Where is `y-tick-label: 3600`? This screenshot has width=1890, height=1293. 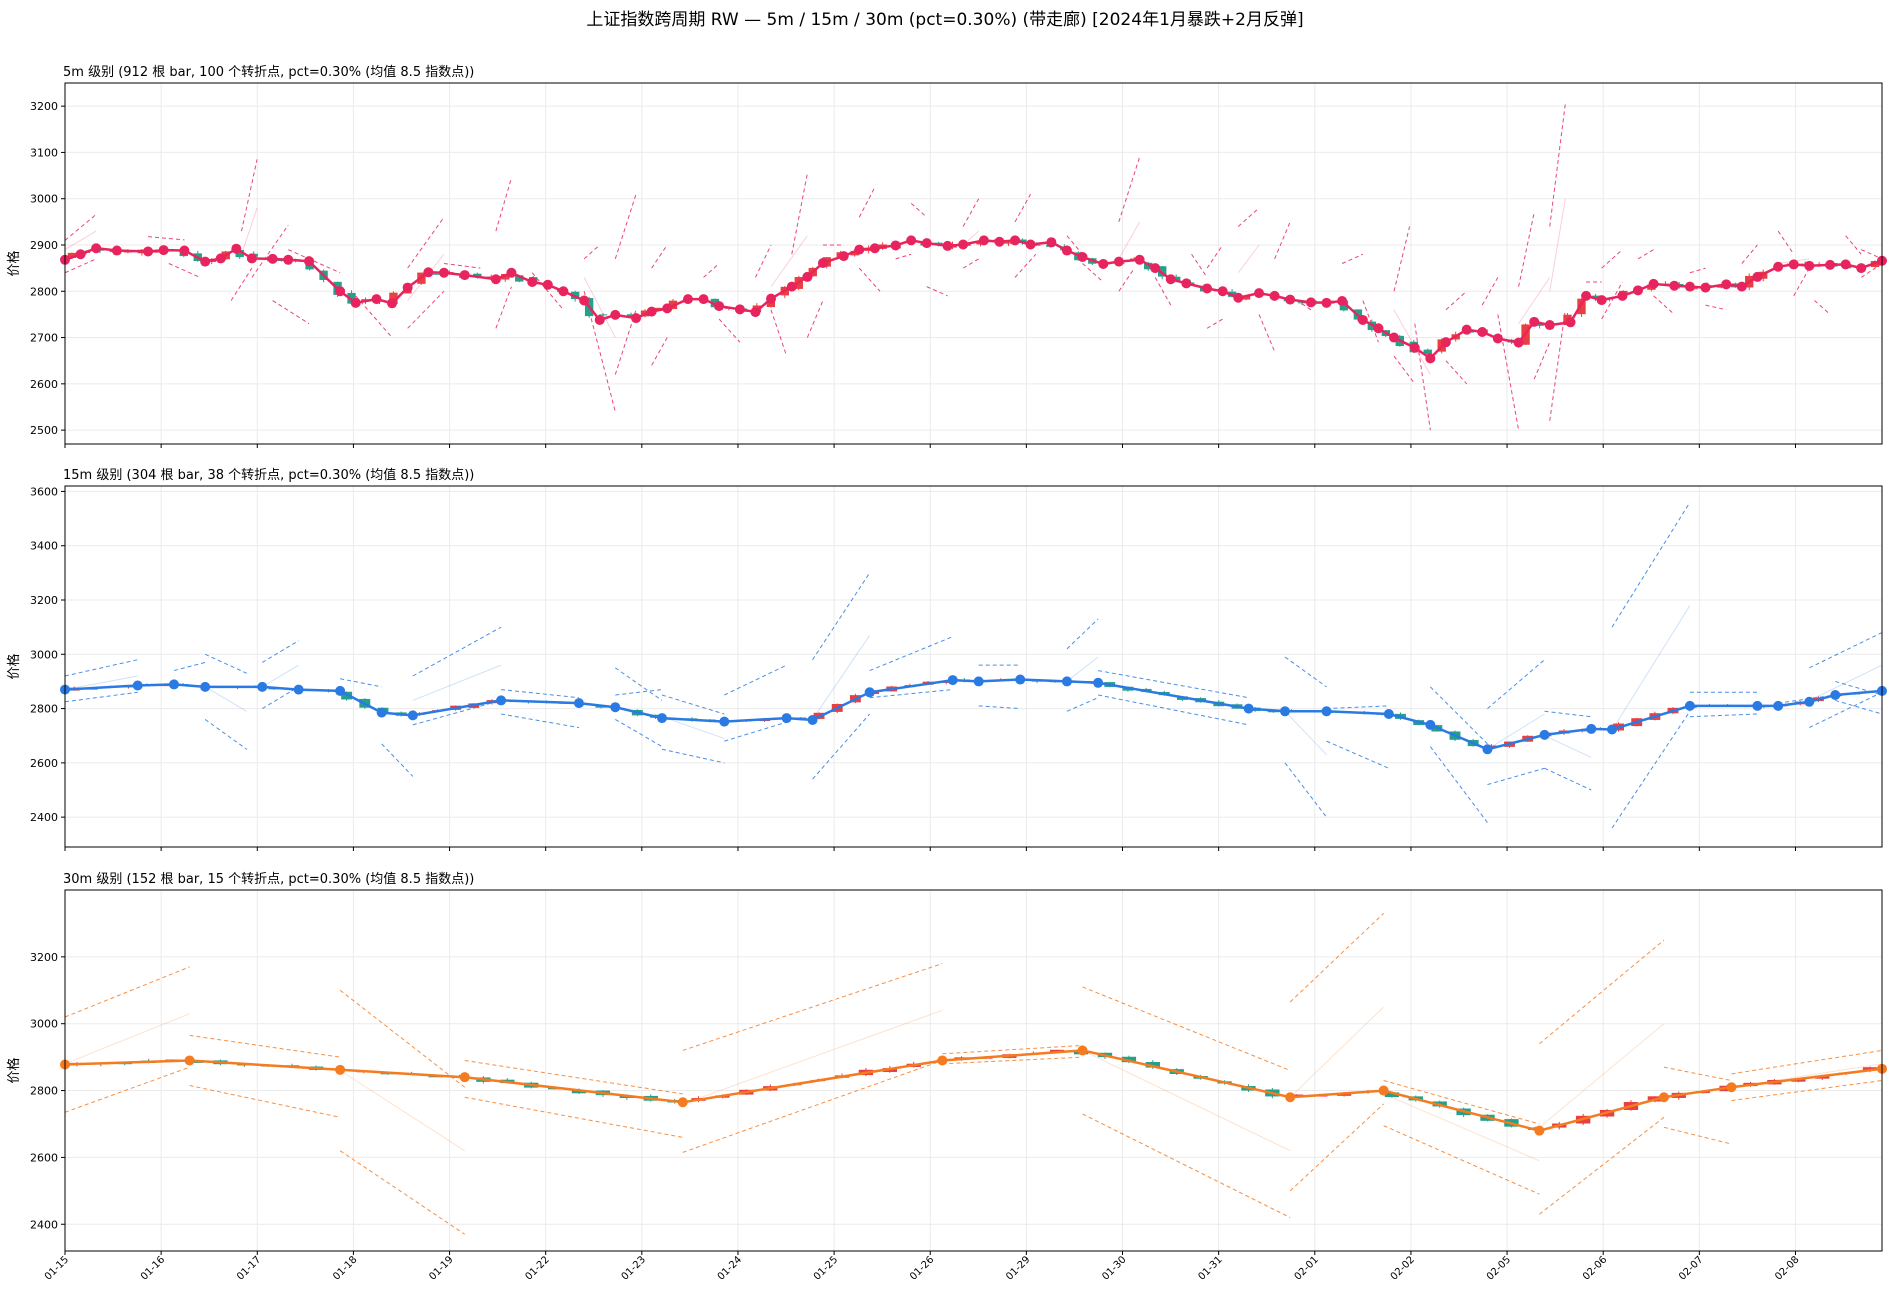 y-tick-label: 3600 is located at coordinates (44, 491).